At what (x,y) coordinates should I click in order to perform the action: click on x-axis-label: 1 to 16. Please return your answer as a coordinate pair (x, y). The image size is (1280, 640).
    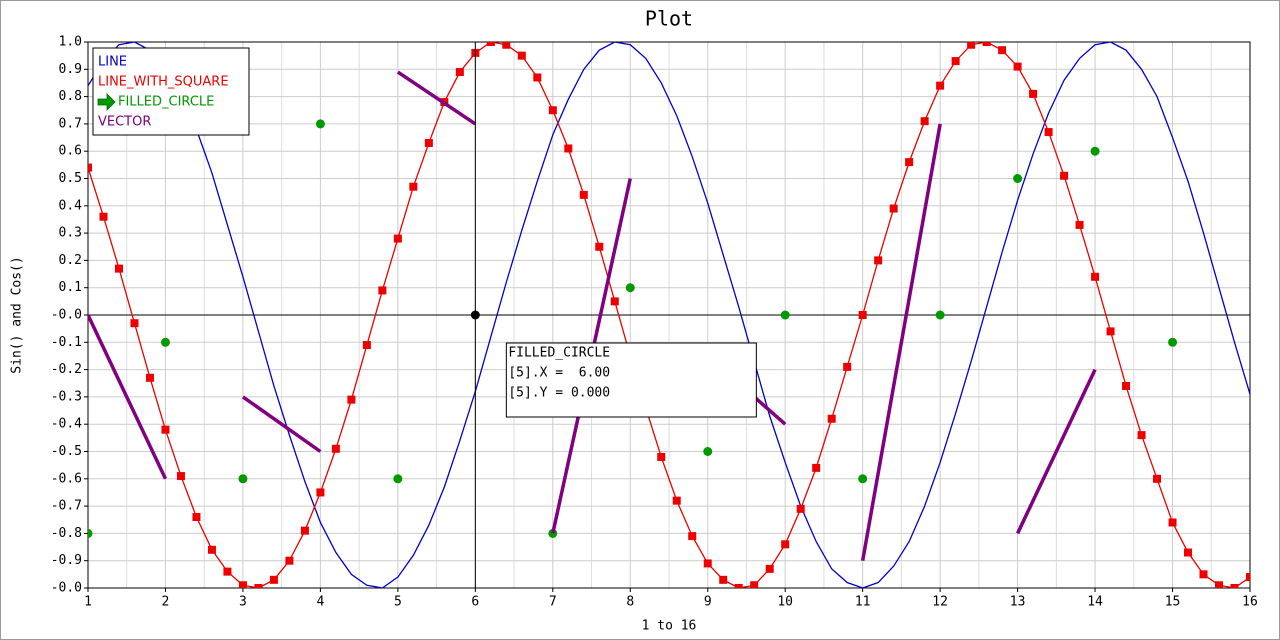
    Looking at the image, I should click on (669, 626).